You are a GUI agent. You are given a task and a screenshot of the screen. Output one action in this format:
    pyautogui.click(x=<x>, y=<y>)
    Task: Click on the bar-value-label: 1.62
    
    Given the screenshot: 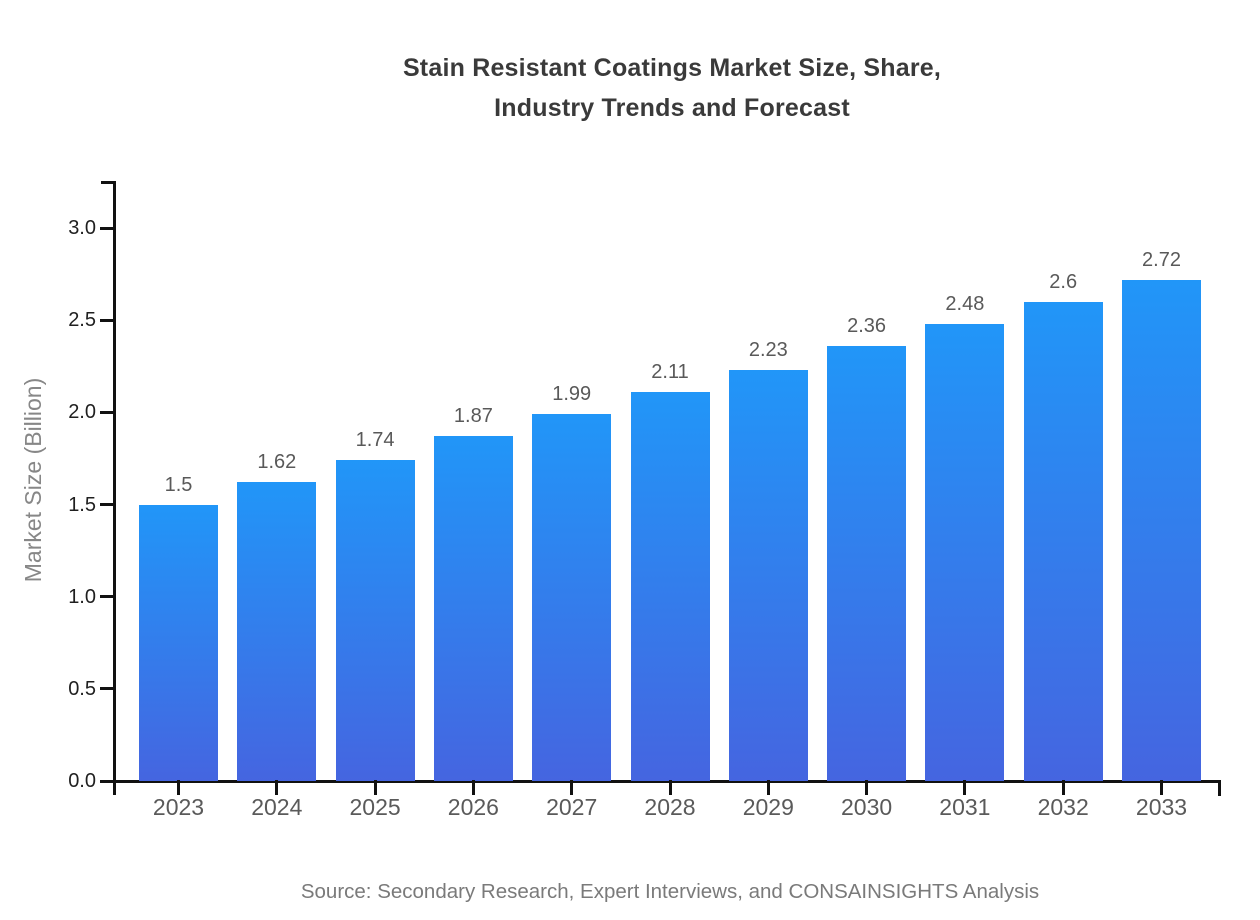 What is the action you would take?
    pyautogui.click(x=277, y=462)
    